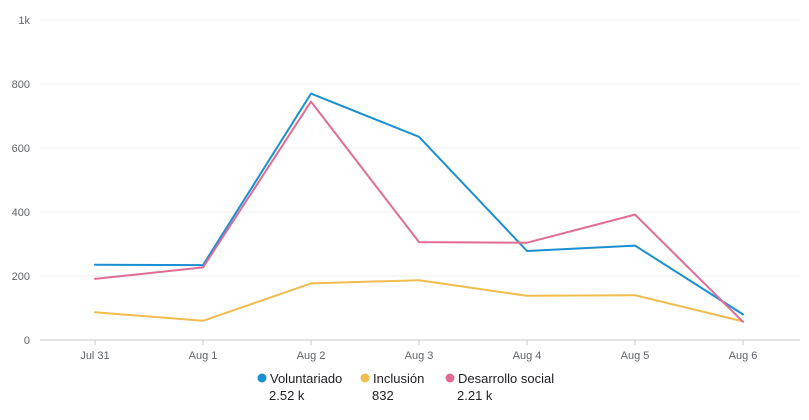  I want to click on y-tick-label: 400, so click(21, 213).